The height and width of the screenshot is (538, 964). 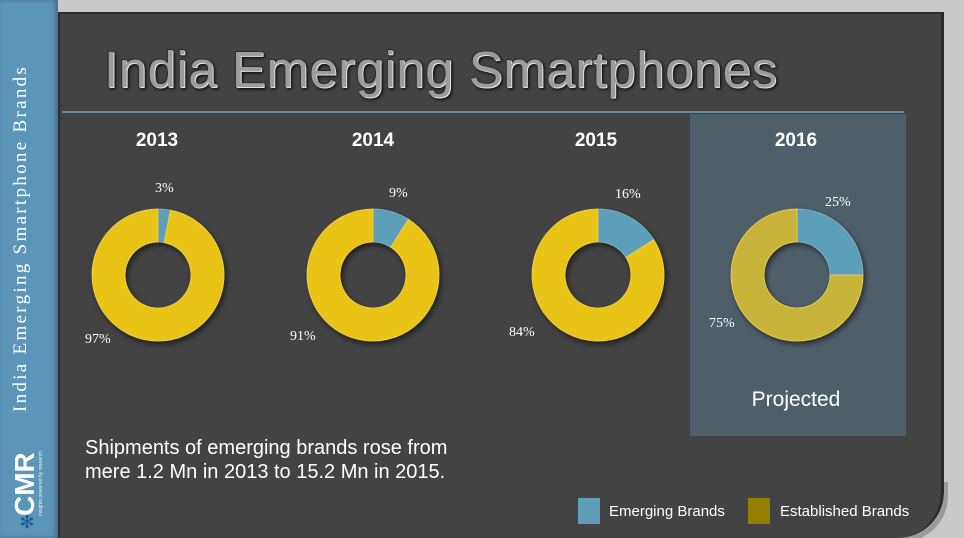 What do you see at coordinates (98, 339) in the screenshot?
I see `label-2013-established: 97%` at bounding box center [98, 339].